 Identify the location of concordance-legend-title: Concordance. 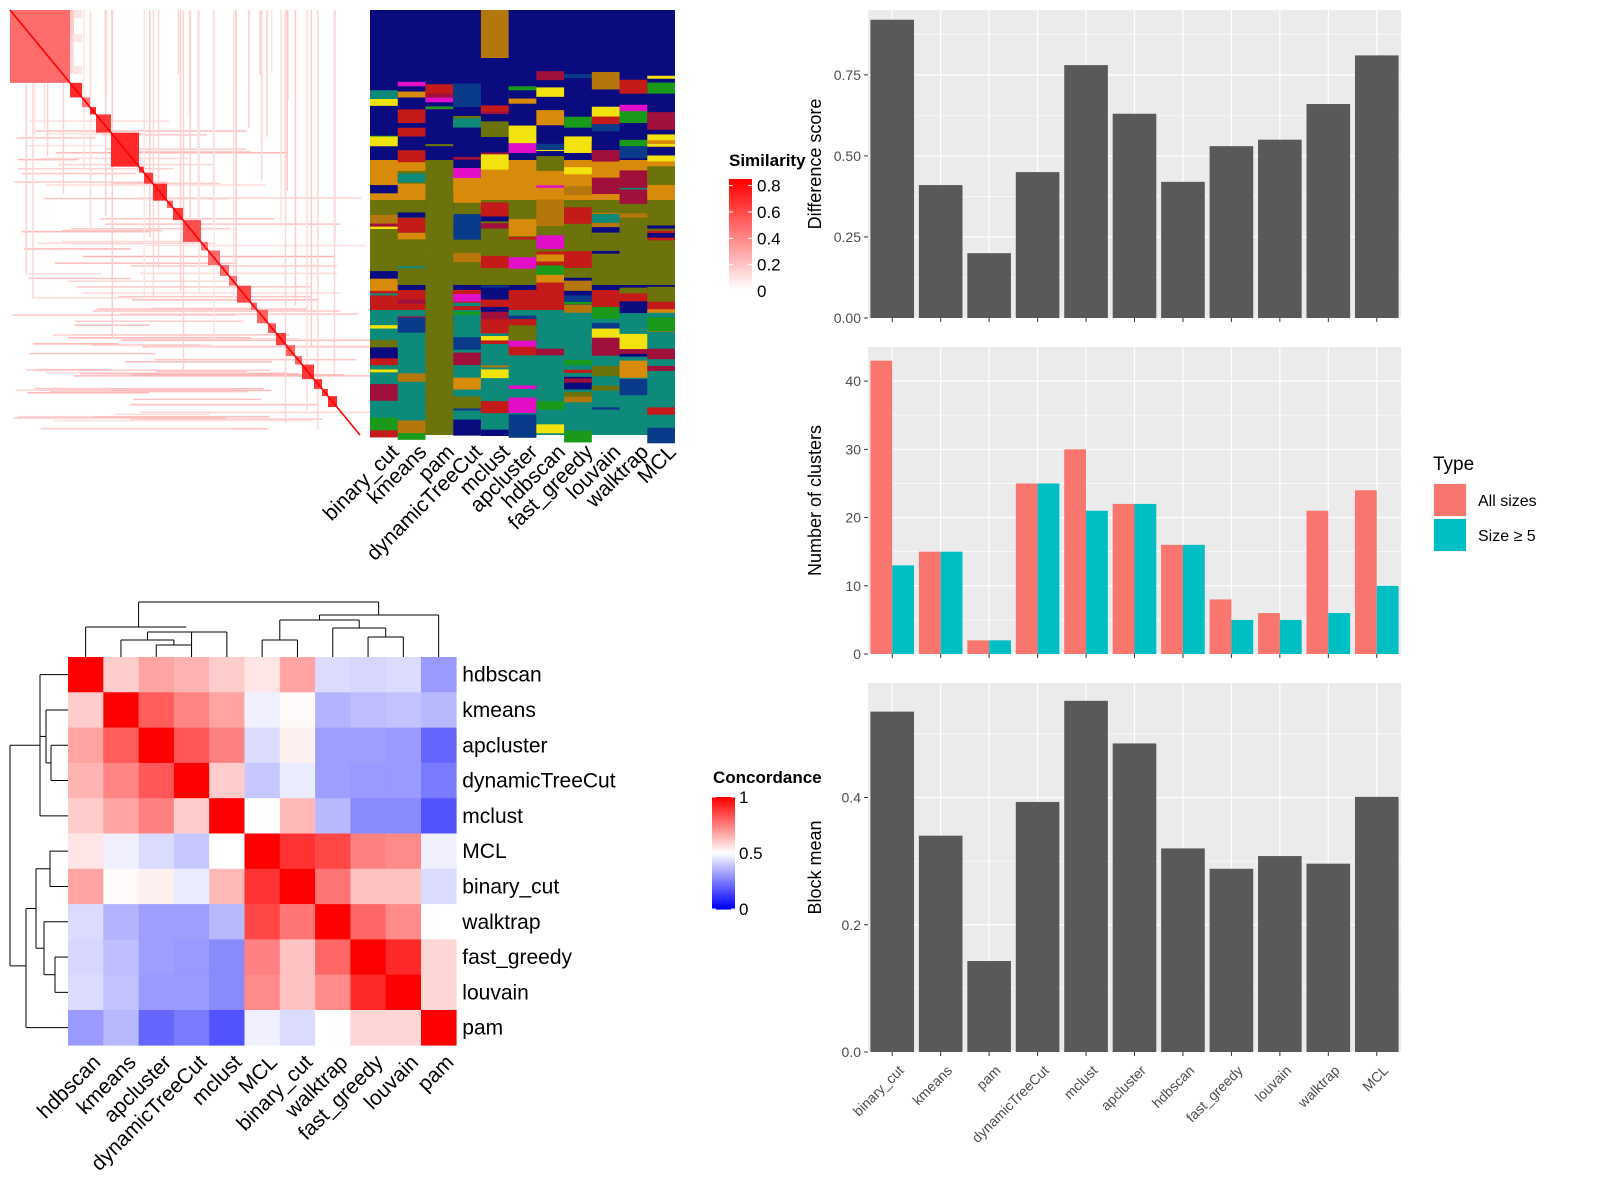
(767, 777).